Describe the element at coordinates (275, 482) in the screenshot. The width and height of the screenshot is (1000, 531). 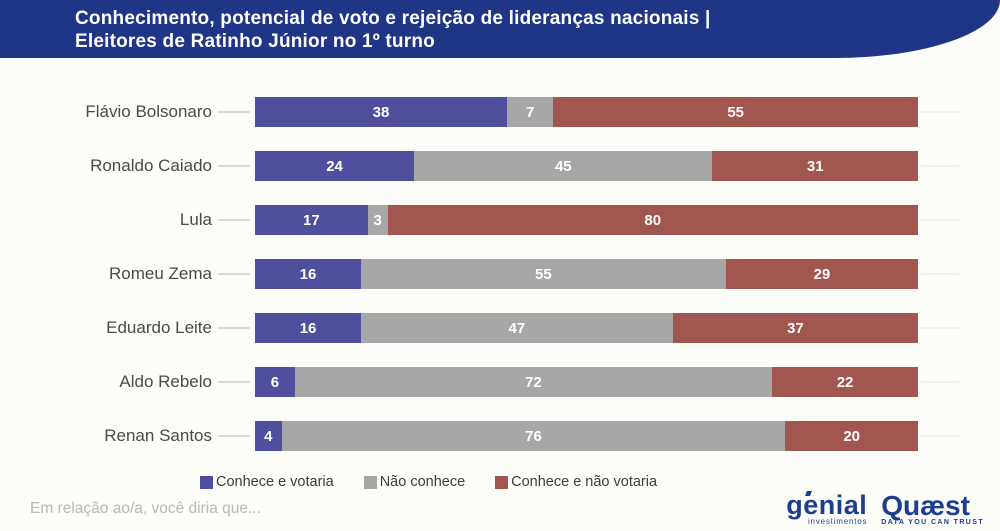
I see `legend-label: Conhece e votaria` at that location.